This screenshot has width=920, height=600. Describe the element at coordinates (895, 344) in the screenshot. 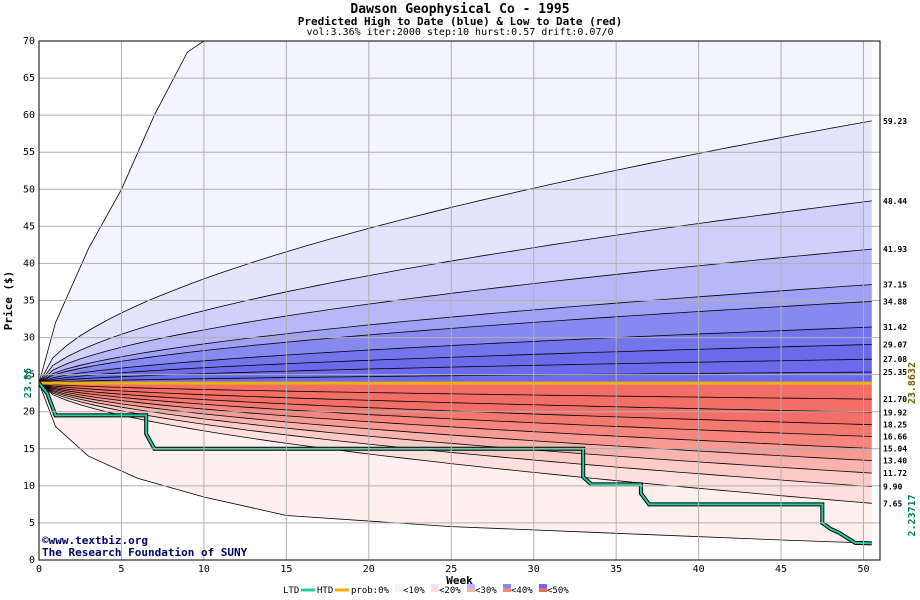

I see `high-percentile-label: 29.07` at that location.